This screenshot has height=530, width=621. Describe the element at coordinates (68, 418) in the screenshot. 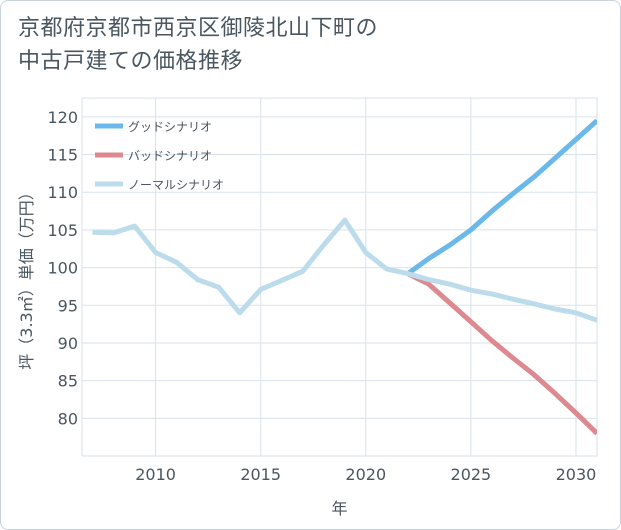

I see `y-tick-label: 80` at that location.